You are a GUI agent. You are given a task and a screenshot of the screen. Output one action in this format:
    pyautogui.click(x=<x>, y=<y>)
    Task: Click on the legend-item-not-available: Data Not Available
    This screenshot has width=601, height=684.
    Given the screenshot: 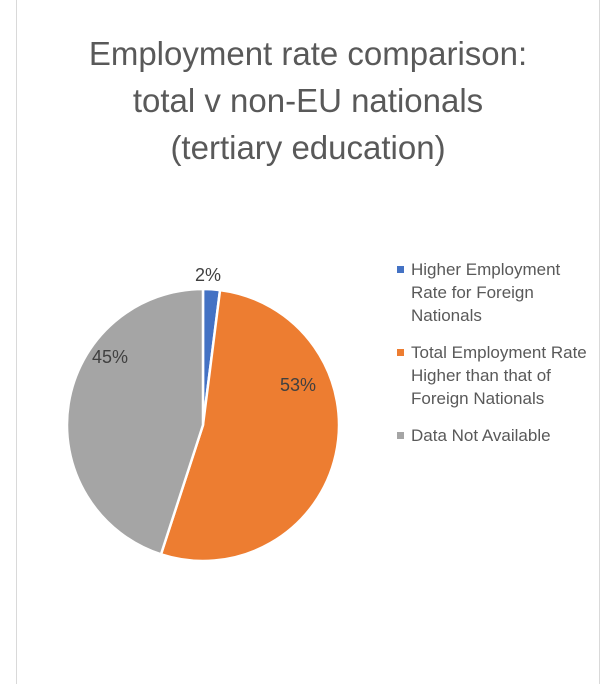 What is the action you would take?
    pyautogui.click(x=497, y=435)
    